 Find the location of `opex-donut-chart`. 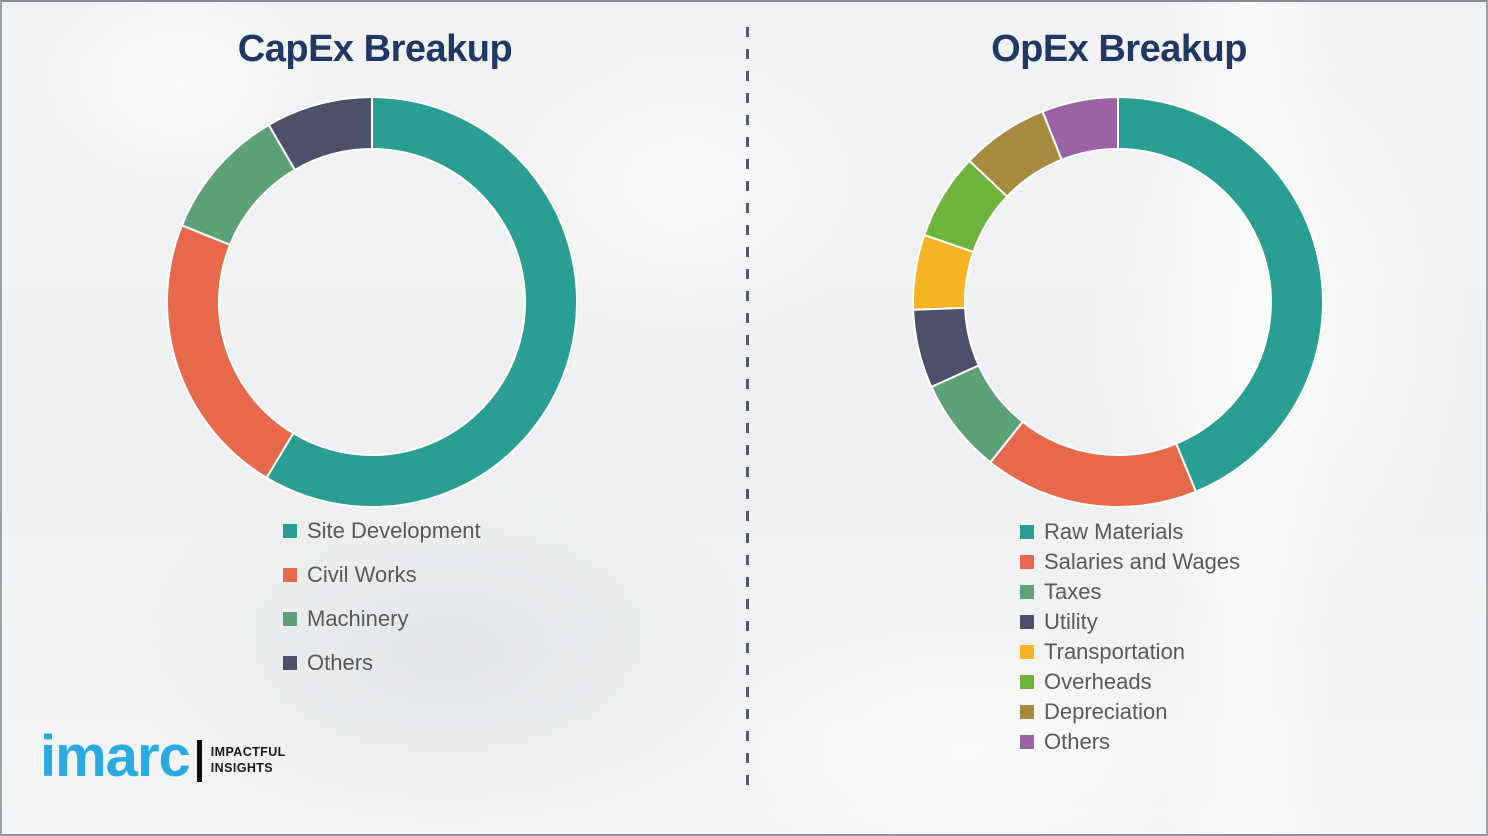

opex-donut-chart is located at coordinates (1118, 302).